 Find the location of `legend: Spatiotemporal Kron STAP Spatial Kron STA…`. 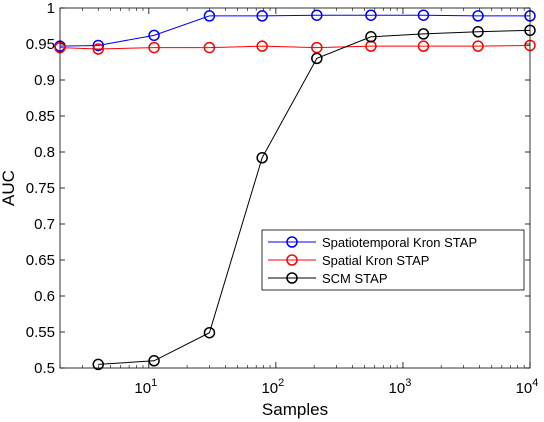

legend: Spatiotemporal Kron STAP Spatial Kron STA… is located at coordinates (393, 260).